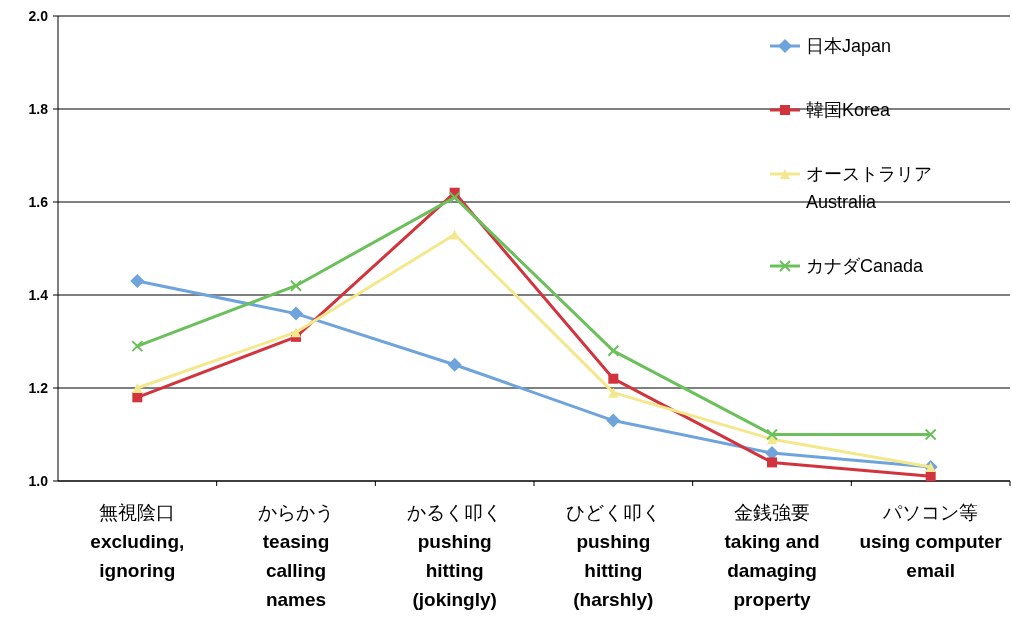 The width and height of the screenshot is (1012, 619). I want to click on legend-label: 韓国Korea, so click(849, 110).